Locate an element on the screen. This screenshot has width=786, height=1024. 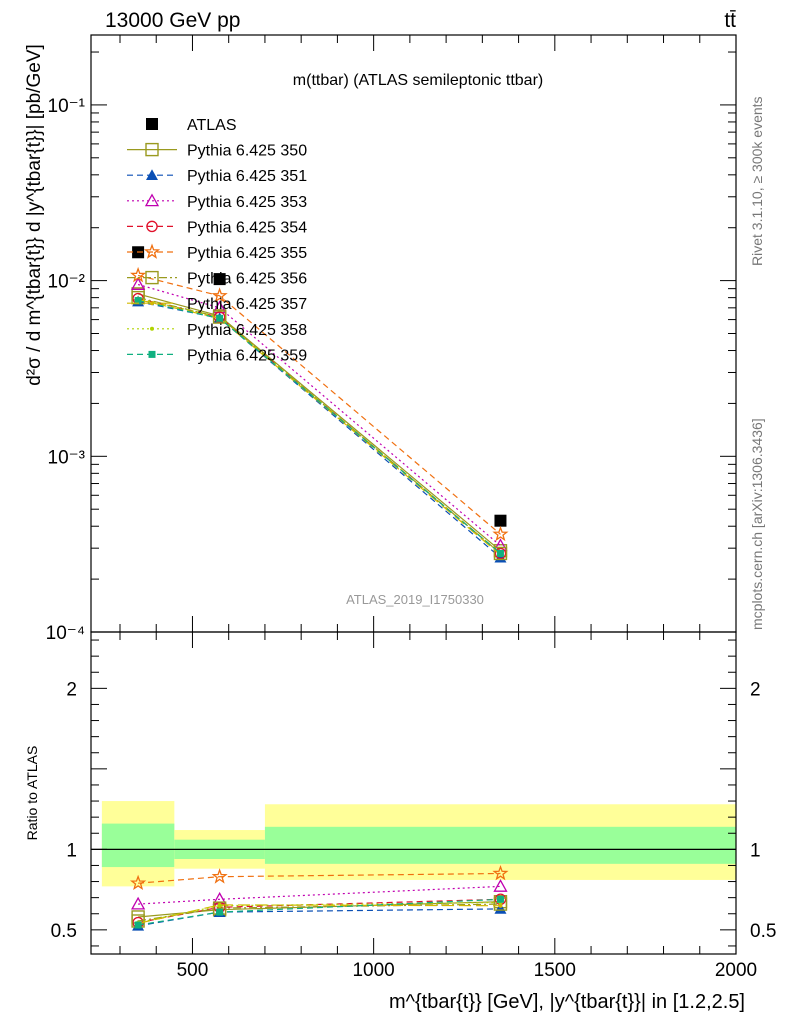
ratio-y-tick-label-right: 1 is located at coordinates (755, 850).